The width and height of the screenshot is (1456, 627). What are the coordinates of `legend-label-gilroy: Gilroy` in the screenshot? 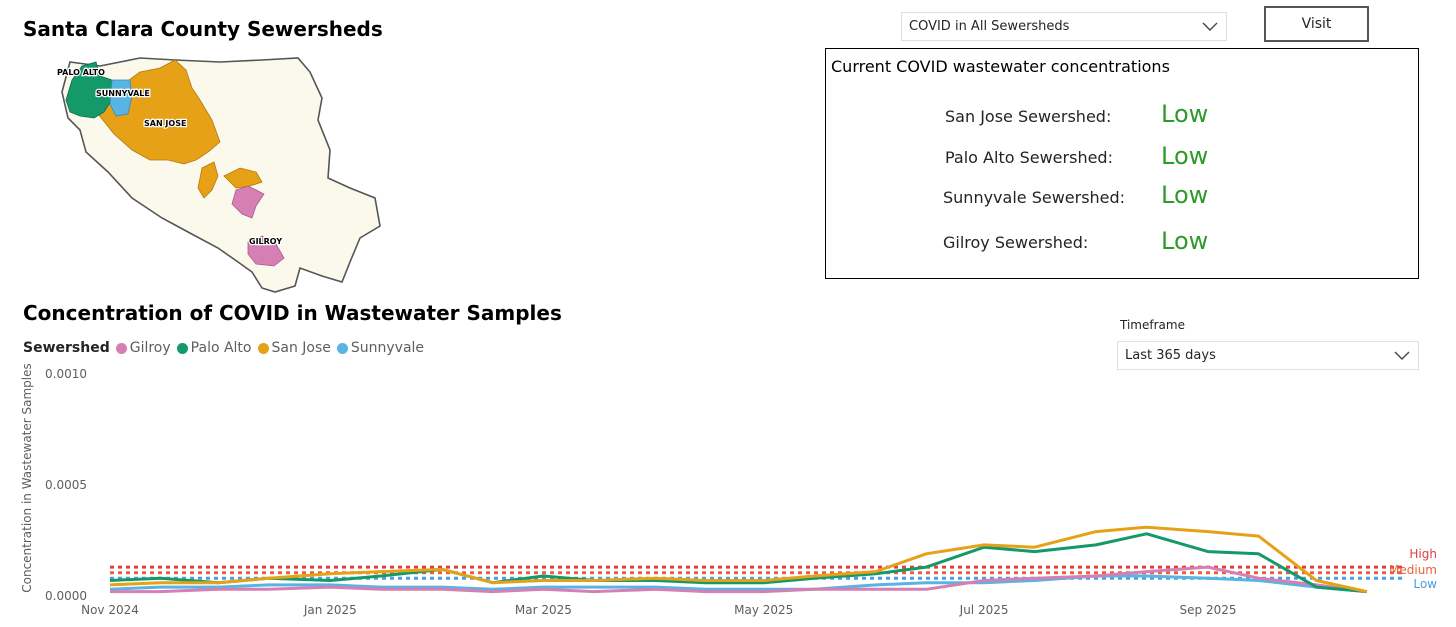 It's located at (150, 348).